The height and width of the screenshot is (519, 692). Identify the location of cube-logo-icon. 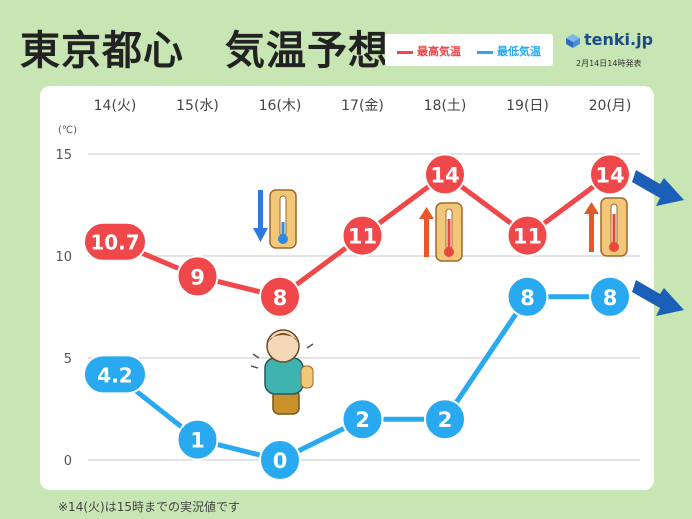
(573, 40).